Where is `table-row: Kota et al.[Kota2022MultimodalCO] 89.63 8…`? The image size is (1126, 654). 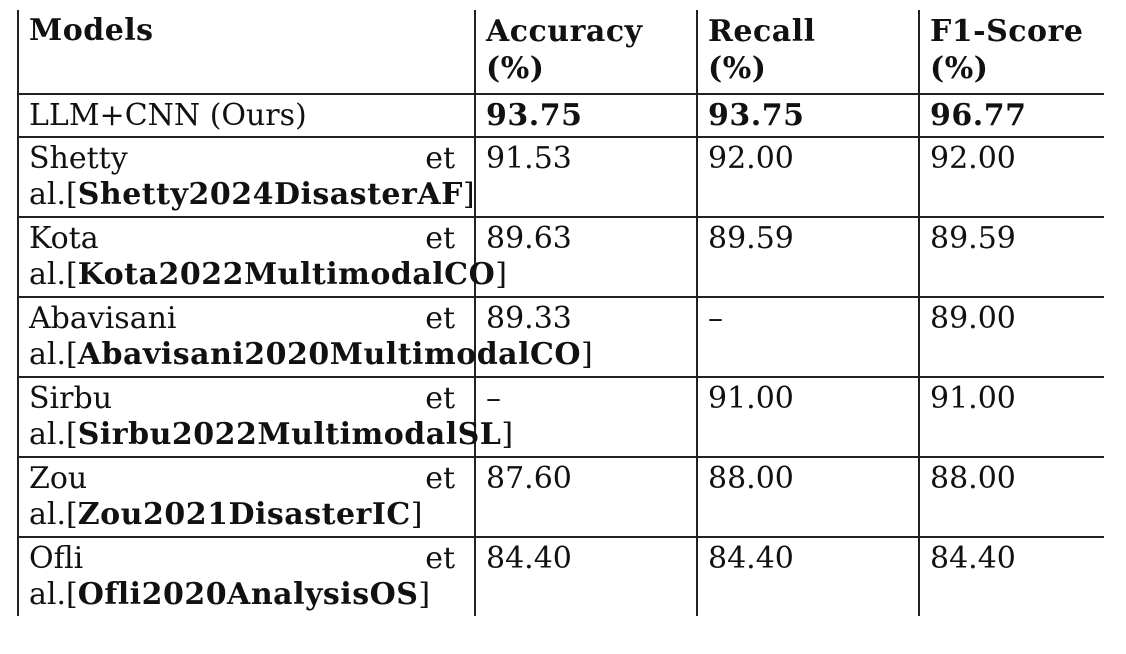 table-row: Kota et al.[Kota2022MultimodalCO] 89.63 8… is located at coordinates (560, 257).